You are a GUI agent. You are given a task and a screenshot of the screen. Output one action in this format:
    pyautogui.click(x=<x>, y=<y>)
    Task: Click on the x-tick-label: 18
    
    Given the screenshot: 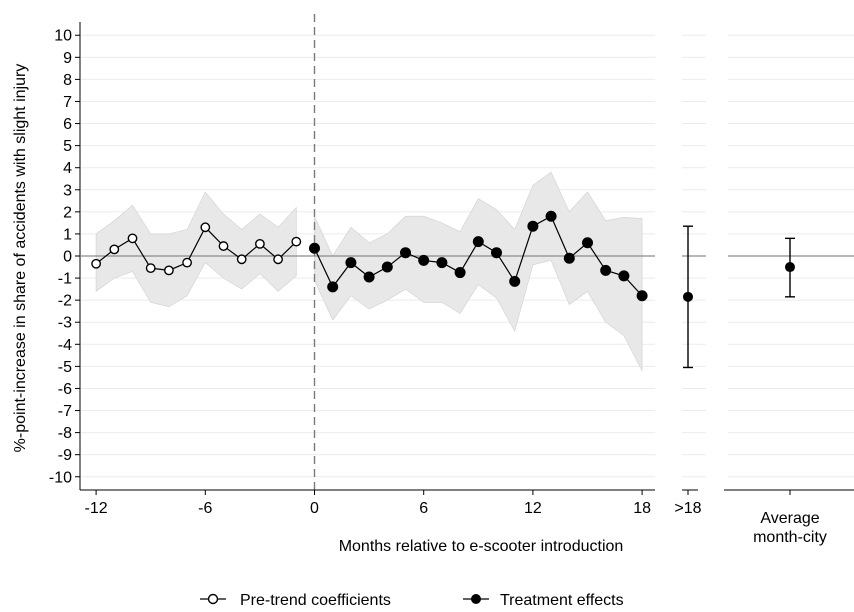 What is the action you would take?
    pyautogui.click(x=642, y=508)
    